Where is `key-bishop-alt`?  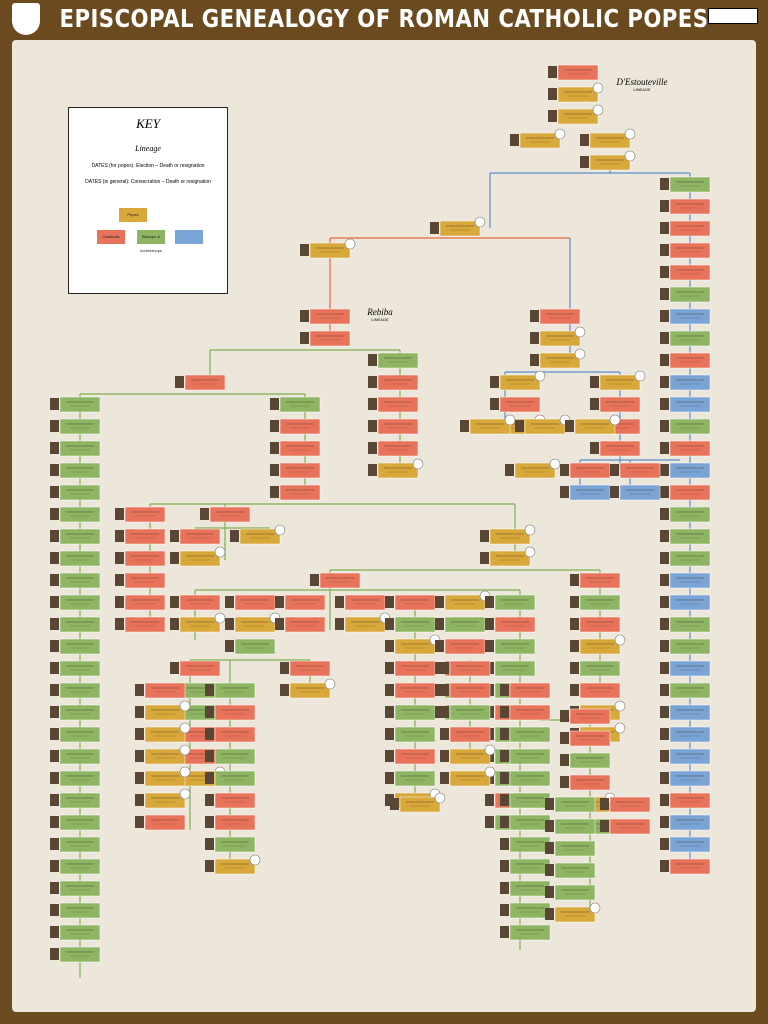 key-bishop-alt is located at coordinates (189, 237).